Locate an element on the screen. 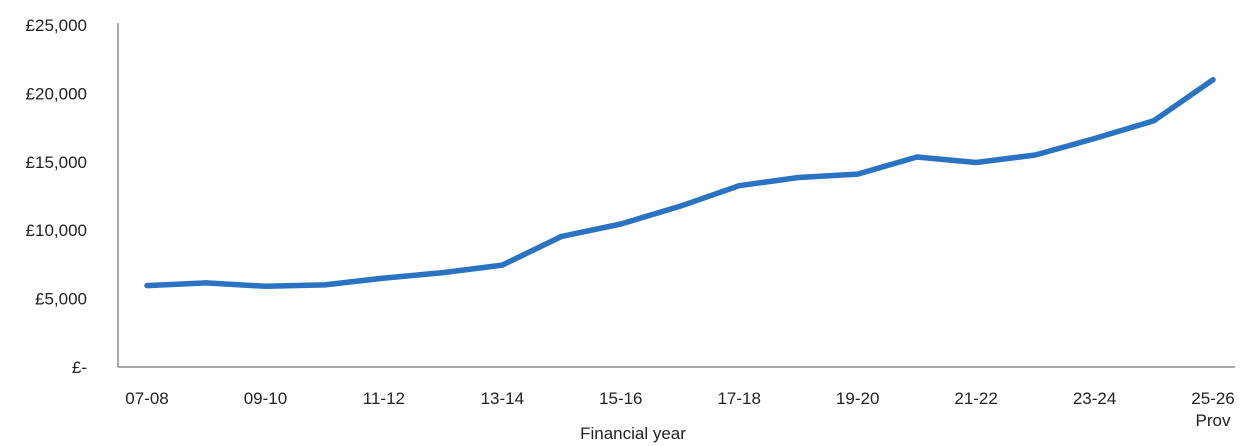 This screenshot has height=446, width=1250. x-tick-label: 07-08 is located at coordinates (146, 398).